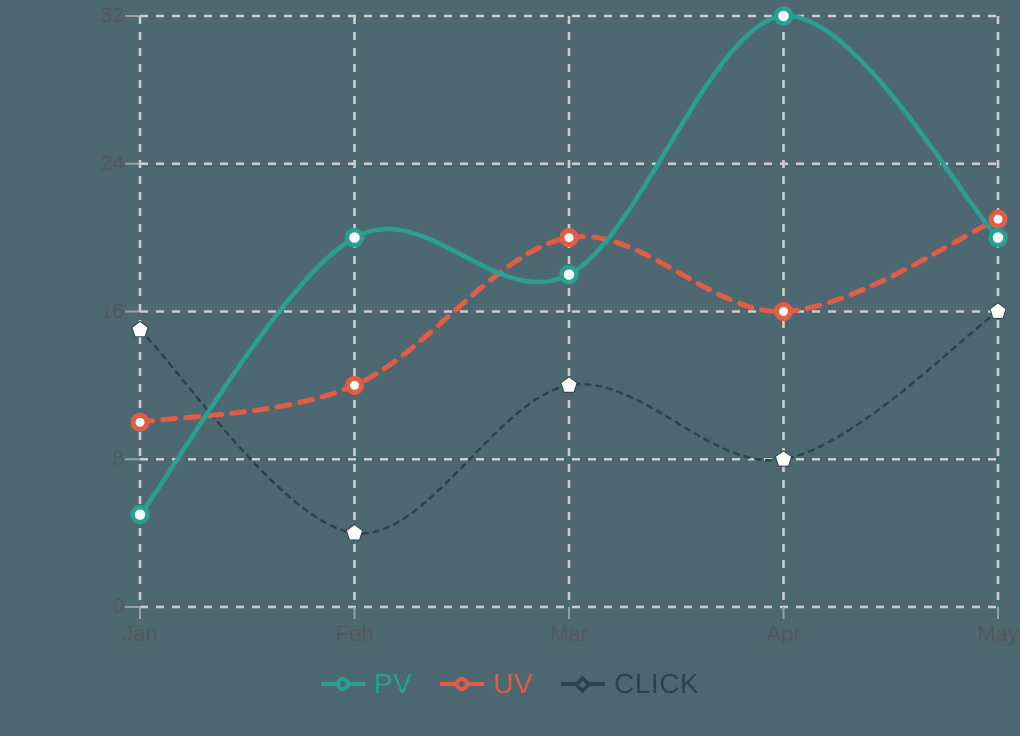 This screenshot has height=736, width=1020. I want to click on x-axis-label-mar: Mar, so click(569, 633).